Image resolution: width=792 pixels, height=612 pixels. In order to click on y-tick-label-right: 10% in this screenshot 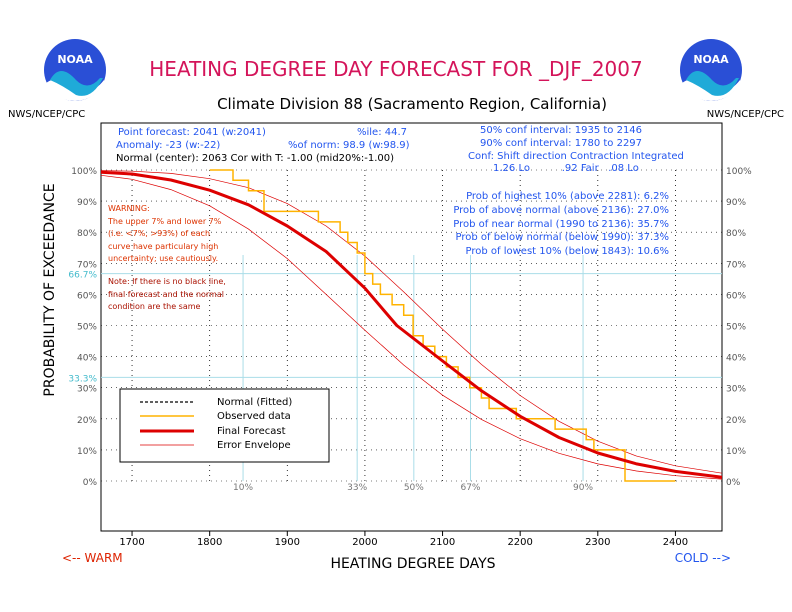, I will do `click(736, 452)`.